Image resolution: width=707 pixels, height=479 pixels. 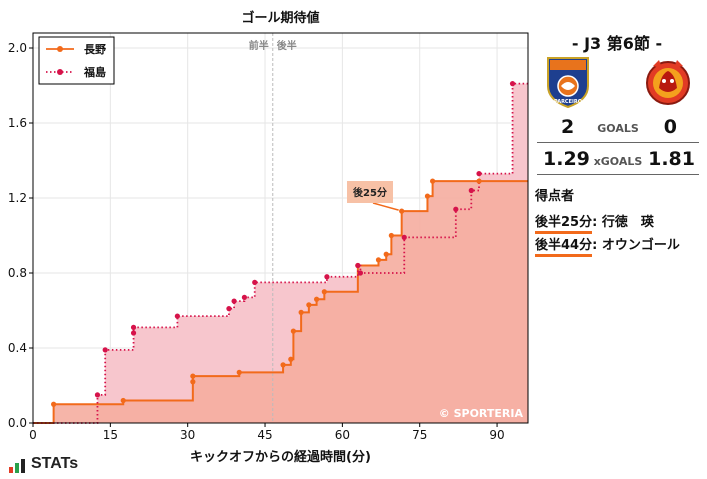 I want to click on scorer-item: 後半44分: オウンゴール, so click(x=607, y=245).